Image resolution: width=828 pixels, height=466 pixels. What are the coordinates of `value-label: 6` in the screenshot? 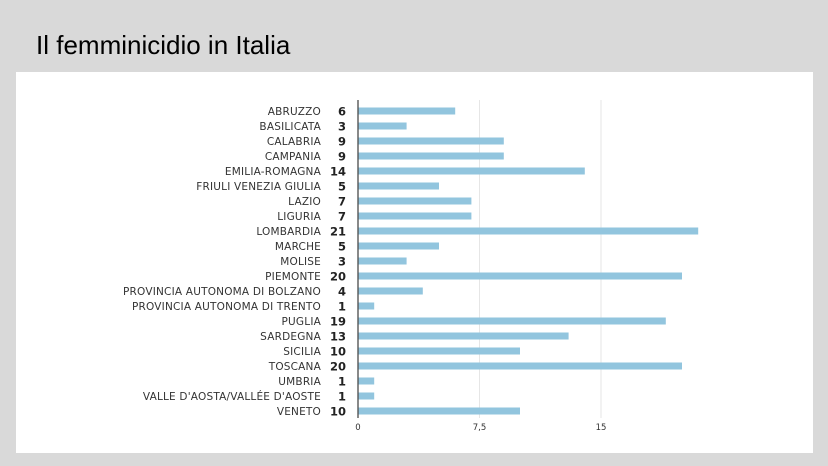 It's located at (342, 112).